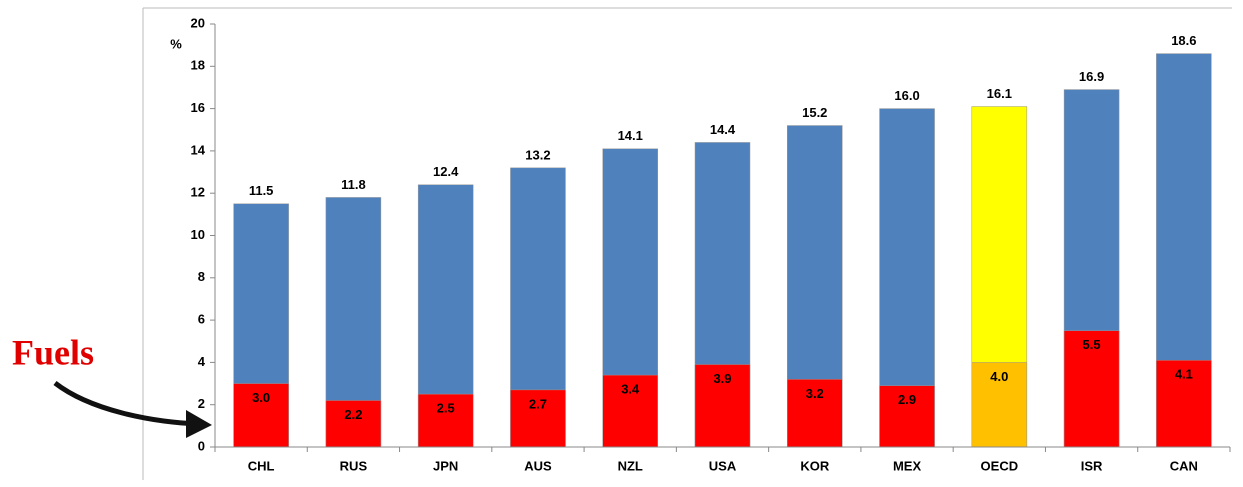 Image resolution: width=1243 pixels, height=487 pixels. I want to click on x-tick-label: OECD, so click(1000, 465).